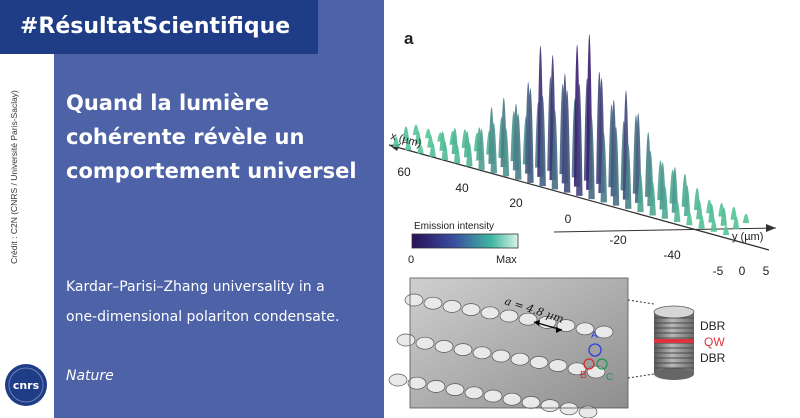  I want to click on cnrs-logo: cnrs, so click(26, 385).